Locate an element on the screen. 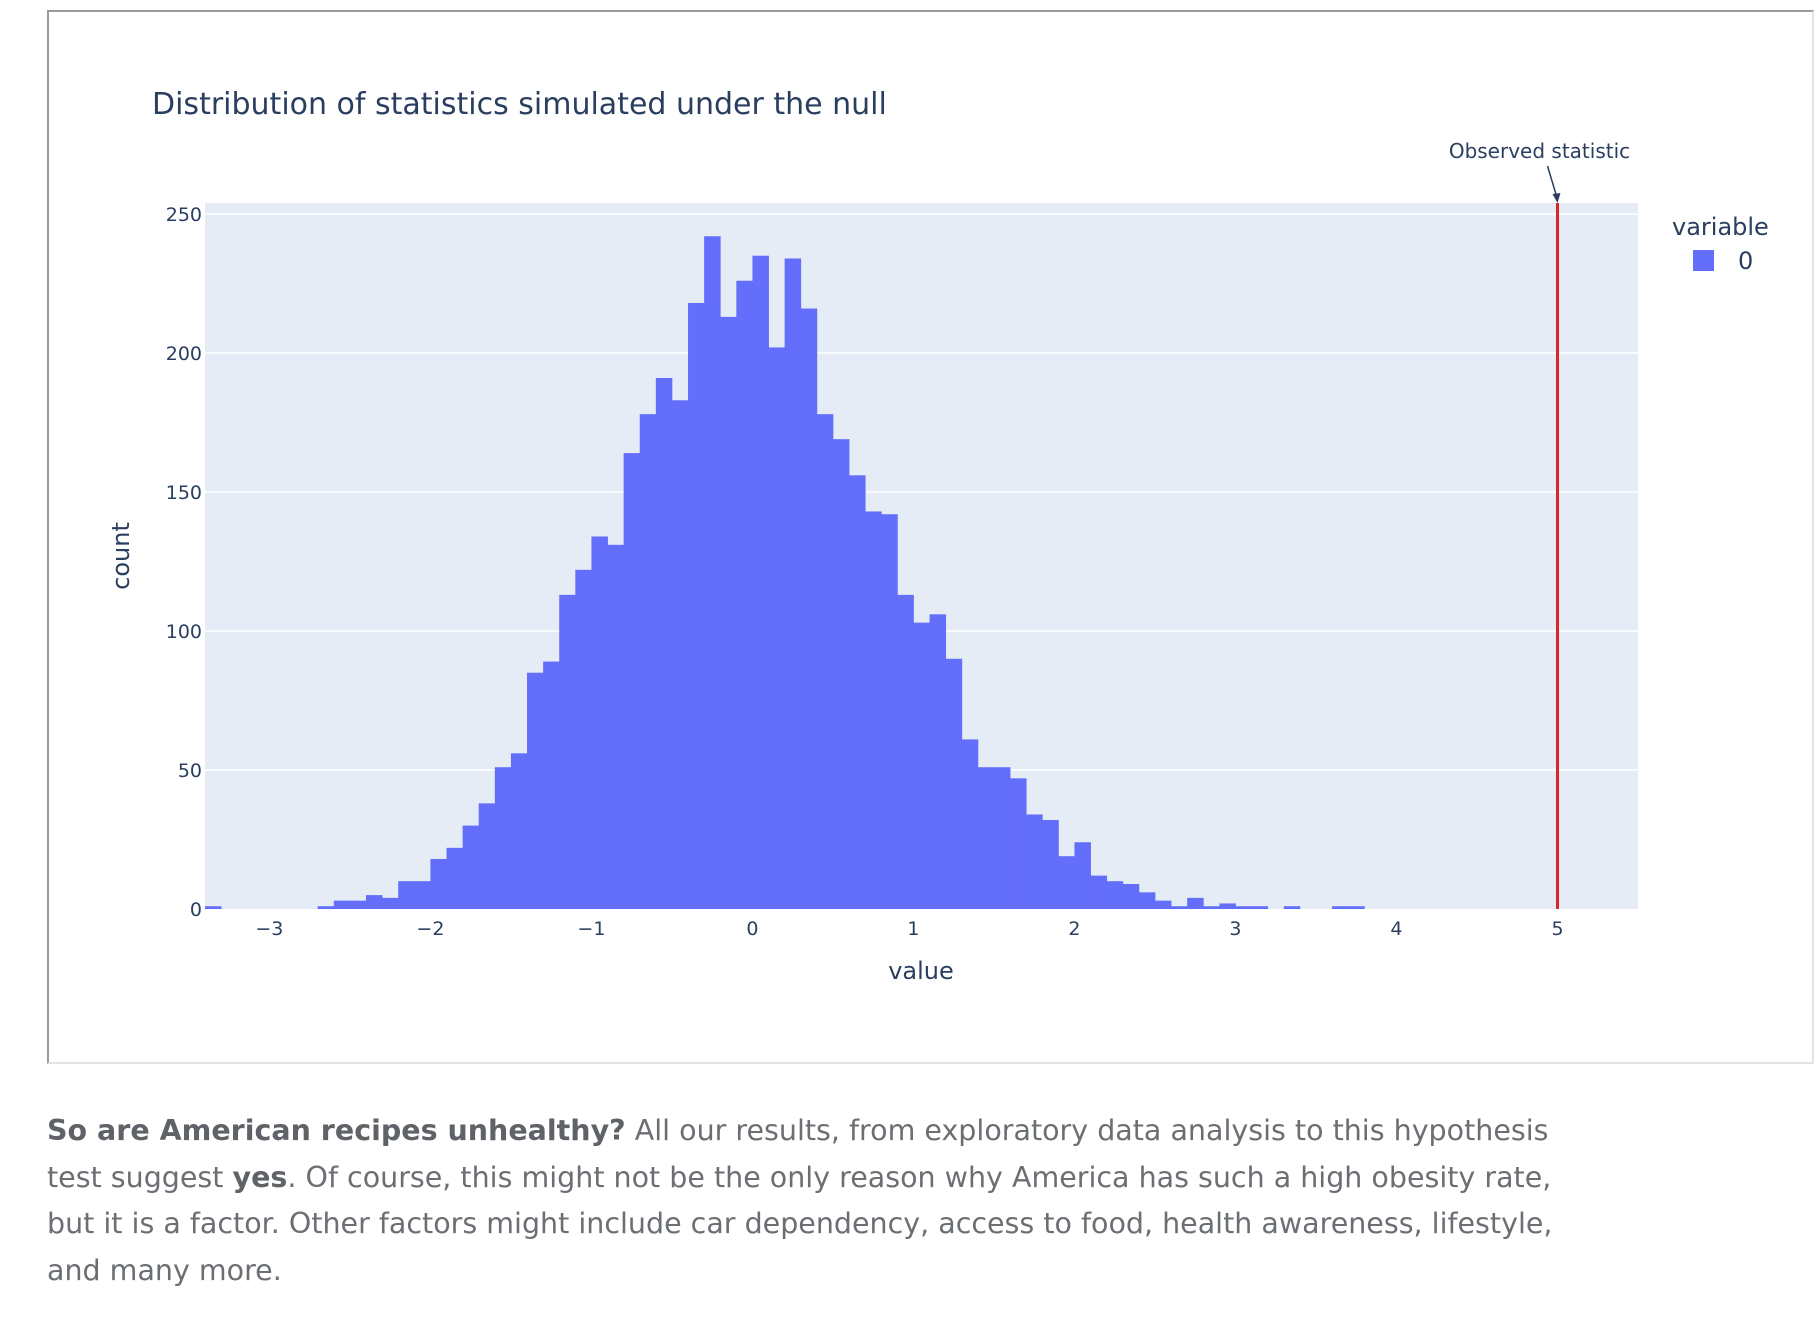 The height and width of the screenshot is (1319, 1814). x-tick-labels: −3 −2 −1 0 1 2 3 4 5 is located at coordinates (909, 929).